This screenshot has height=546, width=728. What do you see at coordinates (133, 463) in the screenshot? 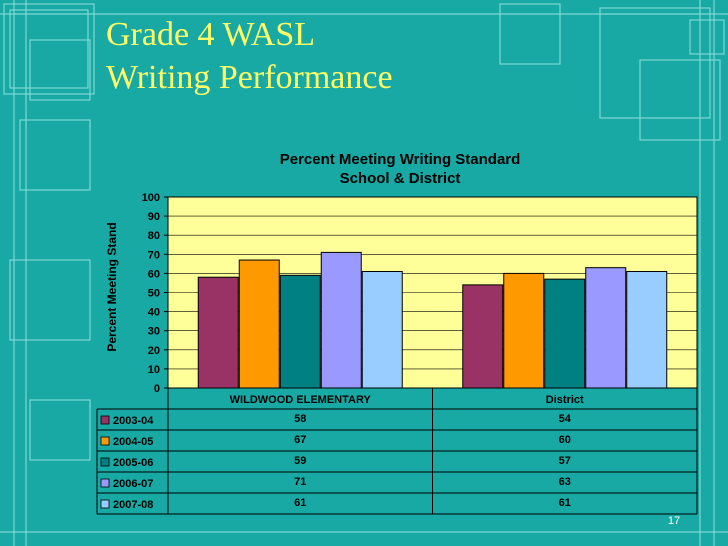
I see `legend-label: 2005-06` at bounding box center [133, 463].